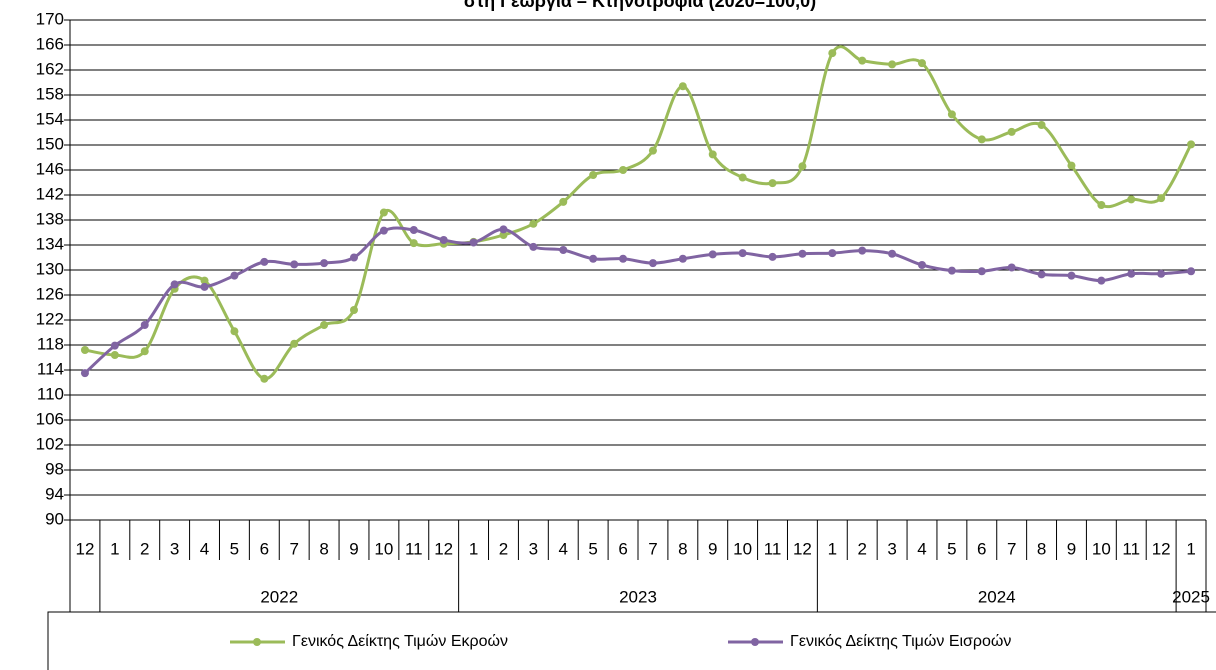 Image resolution: width=1216 pixels, height=670 pixels. What do you see at coordinates (50, 43) in the screenshot?
I see `y-tick-label: 166` at bounding box center [50, 43].